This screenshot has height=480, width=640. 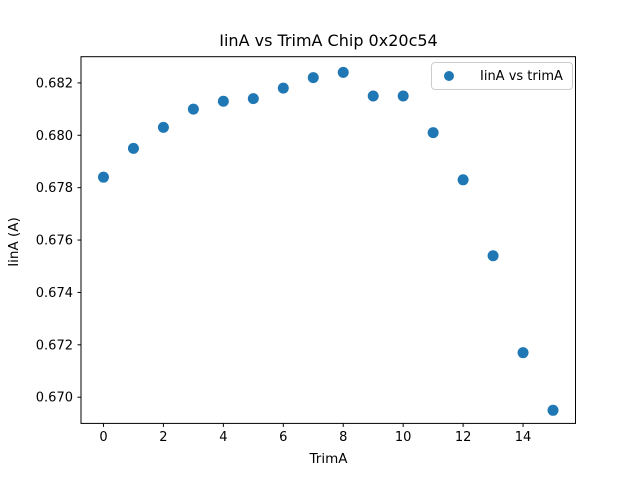 I want to click on legend-label: IinA vs trimA, so click(x=521, y=76).